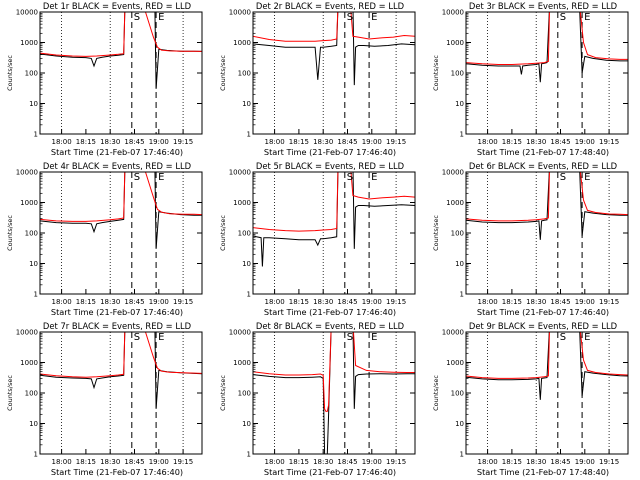 The height and width of the screenshot is (480, 640). I want to click on chart-title: Det 2r BLACK = Events, RED = LLD, so click(330, 6).